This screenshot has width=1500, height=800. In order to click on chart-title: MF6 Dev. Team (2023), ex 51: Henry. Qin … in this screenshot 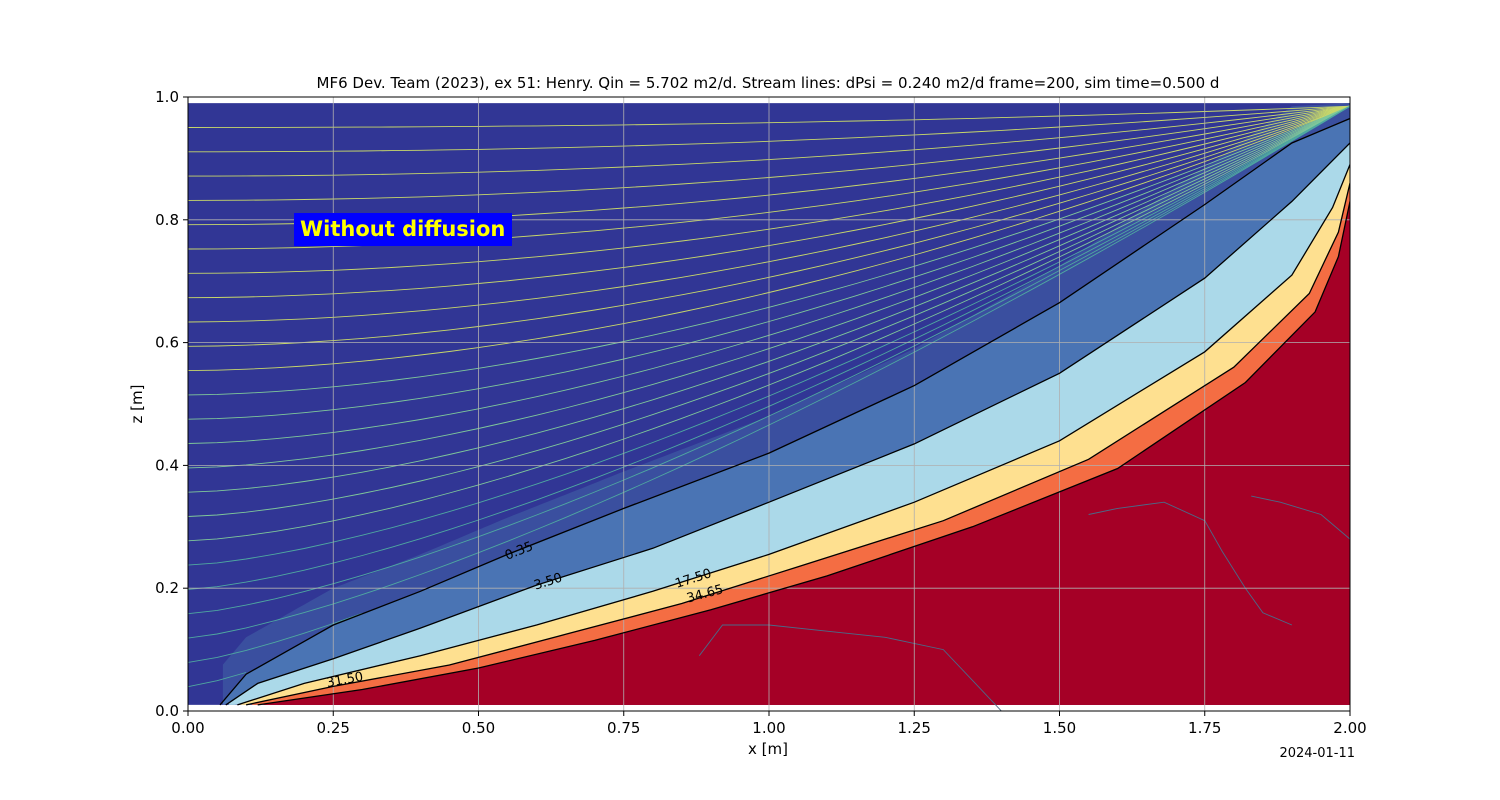, I will do `click(768, 83)`.